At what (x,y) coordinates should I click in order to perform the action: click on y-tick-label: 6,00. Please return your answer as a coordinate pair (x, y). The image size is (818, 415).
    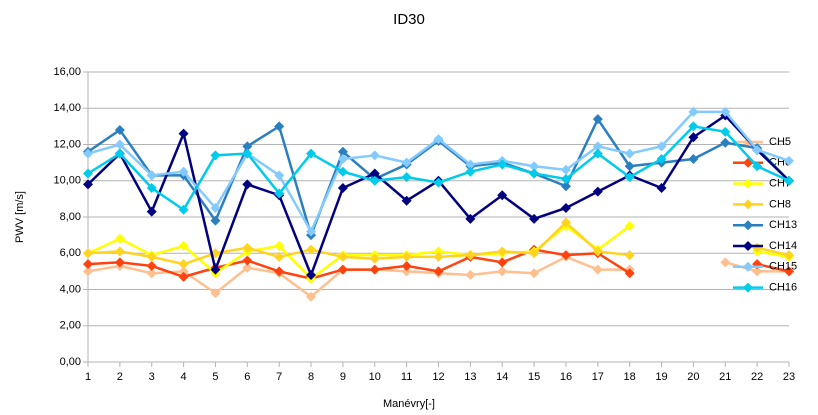
    Looking at the image, I should click on (70, 253).